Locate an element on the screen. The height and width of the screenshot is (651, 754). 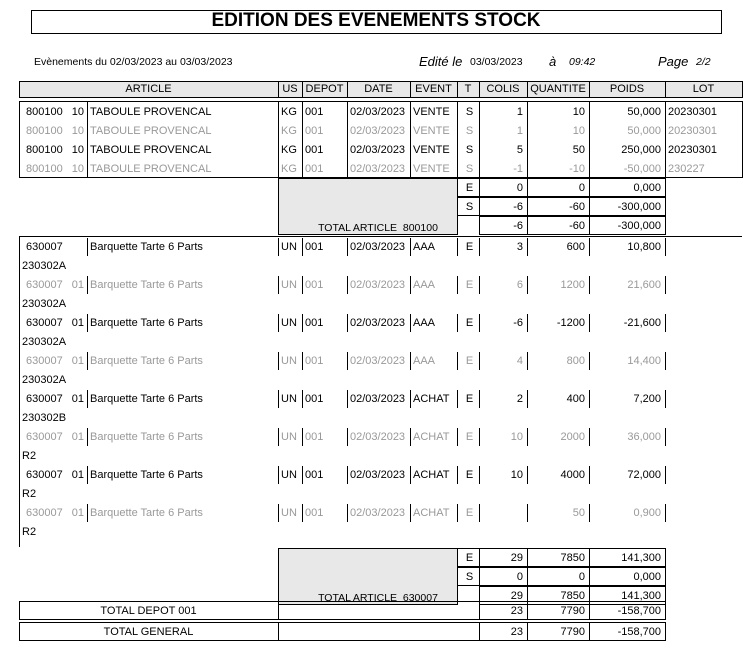
total-colis: 29 is located at coordinates (516, 558).